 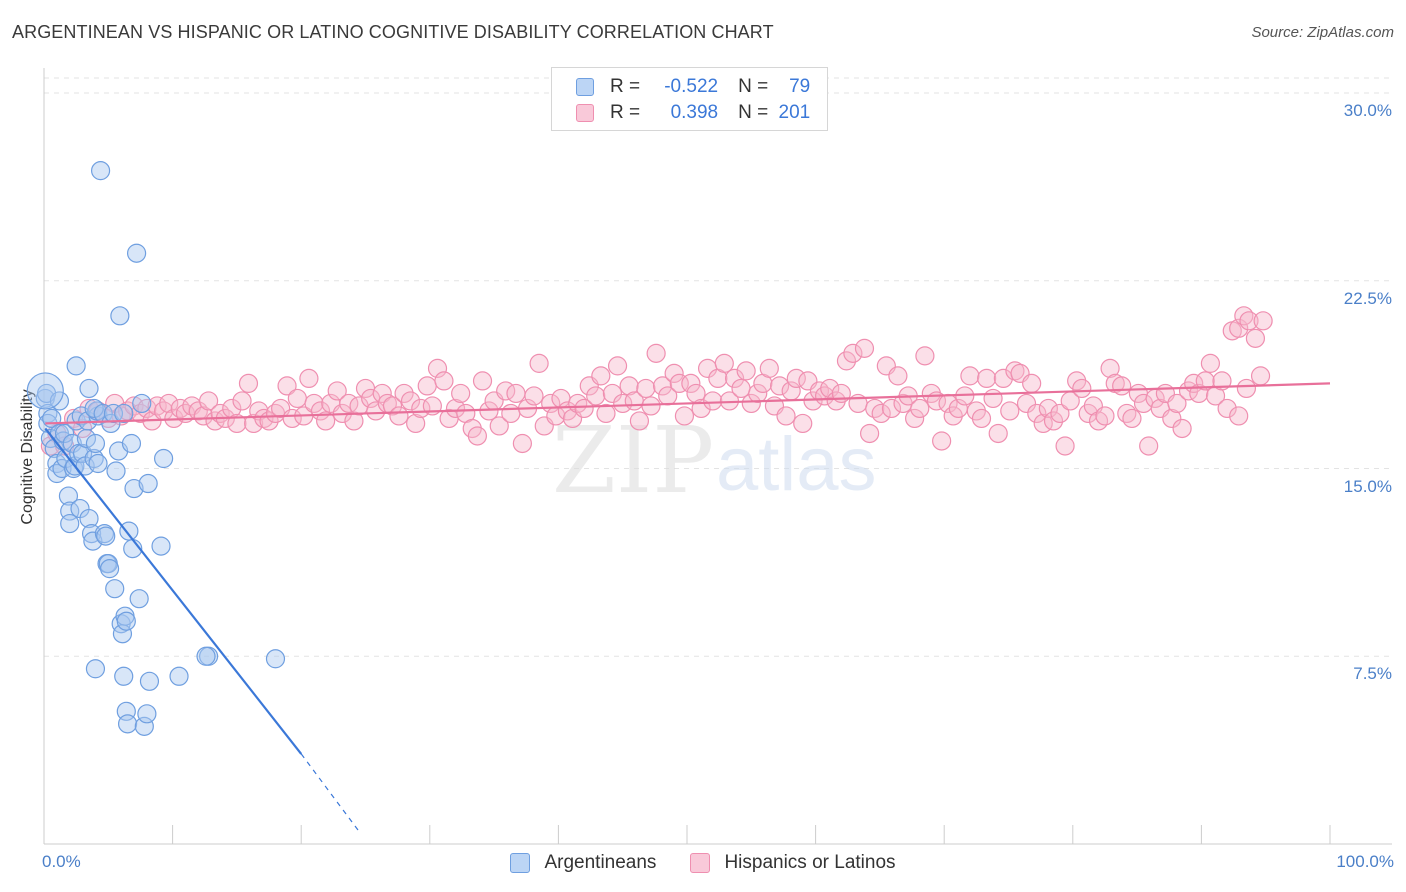 I want to click on n-value: 79, so click(x=800, y=86).